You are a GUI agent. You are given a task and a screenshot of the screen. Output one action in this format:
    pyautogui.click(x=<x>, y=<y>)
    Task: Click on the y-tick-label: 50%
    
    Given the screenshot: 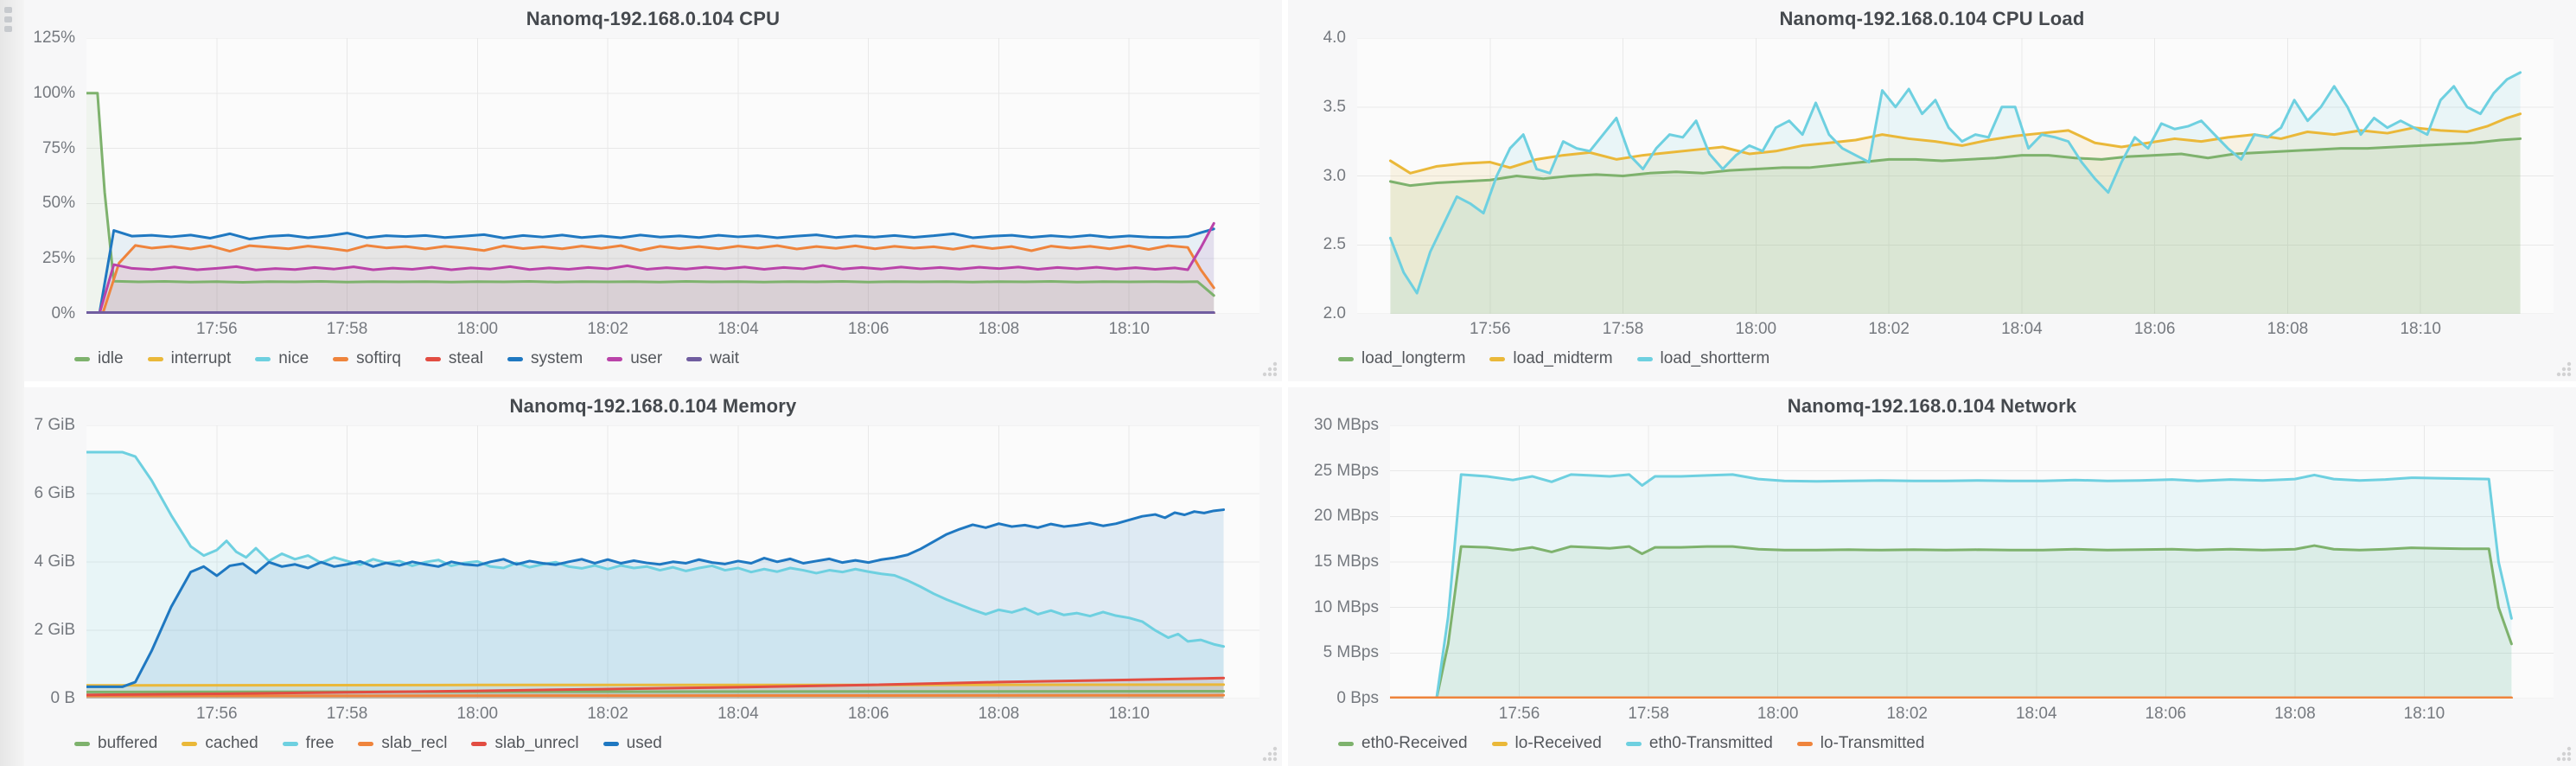 What is the action you would take?
    pyautogui.click(x=58, y=203)
    